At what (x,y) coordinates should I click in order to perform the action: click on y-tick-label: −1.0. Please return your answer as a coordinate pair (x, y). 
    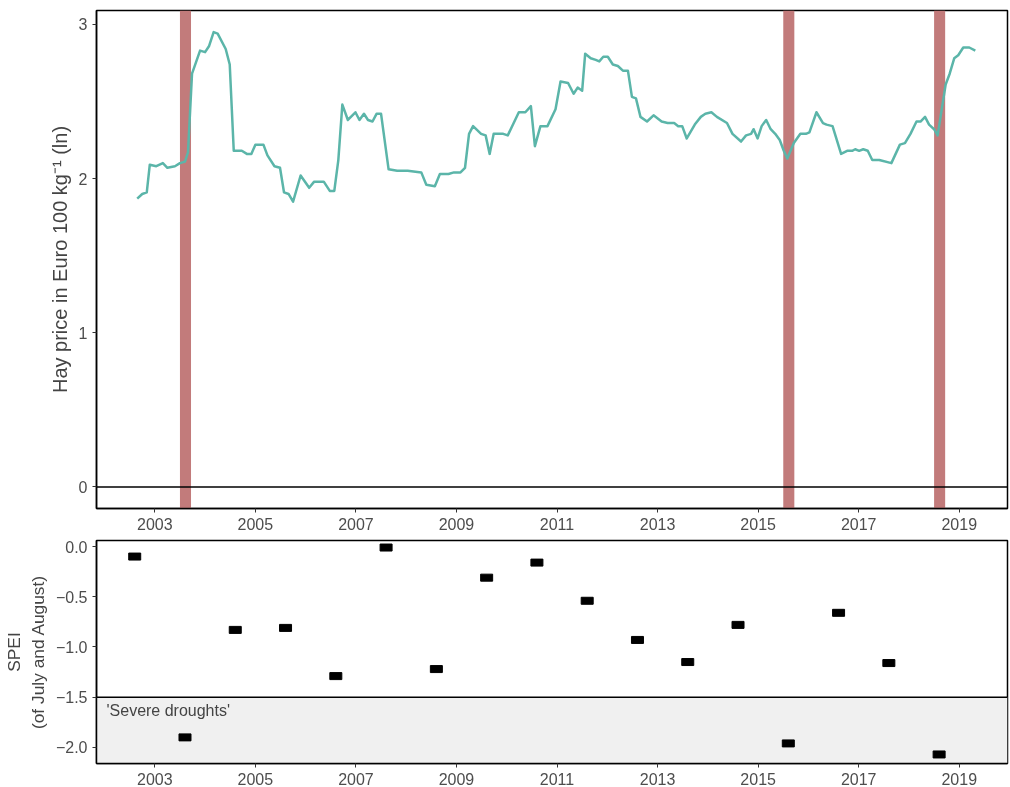
    Looking at the image, I should click on (71, 647).